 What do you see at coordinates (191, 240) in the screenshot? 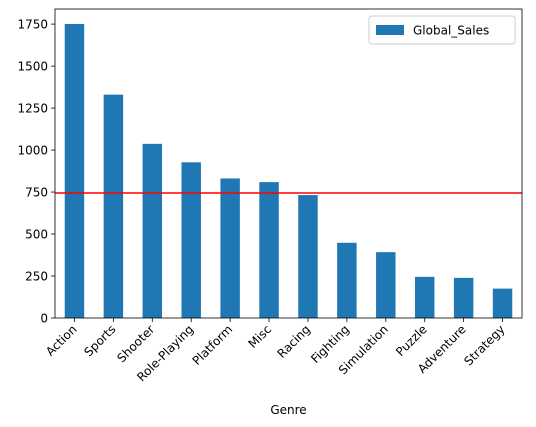
I see `bar-role-playing` at bounding box center [191, 240].